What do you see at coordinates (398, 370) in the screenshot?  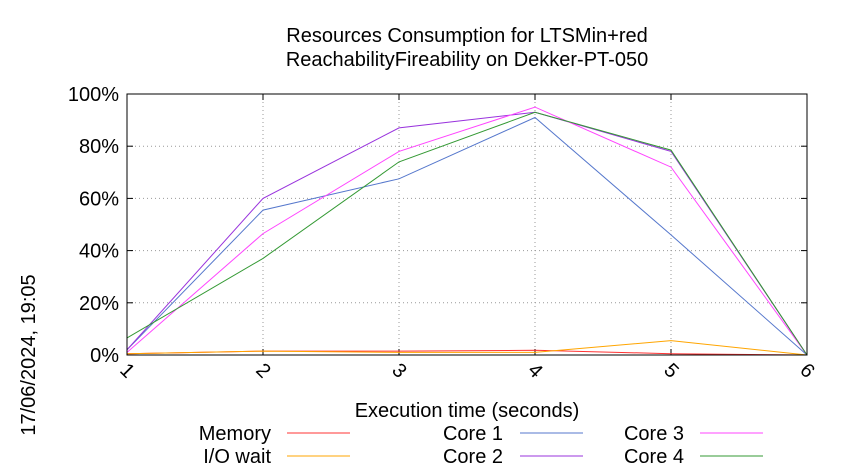 I see `x-tick-label: 3` at bounding box center [398, 370].